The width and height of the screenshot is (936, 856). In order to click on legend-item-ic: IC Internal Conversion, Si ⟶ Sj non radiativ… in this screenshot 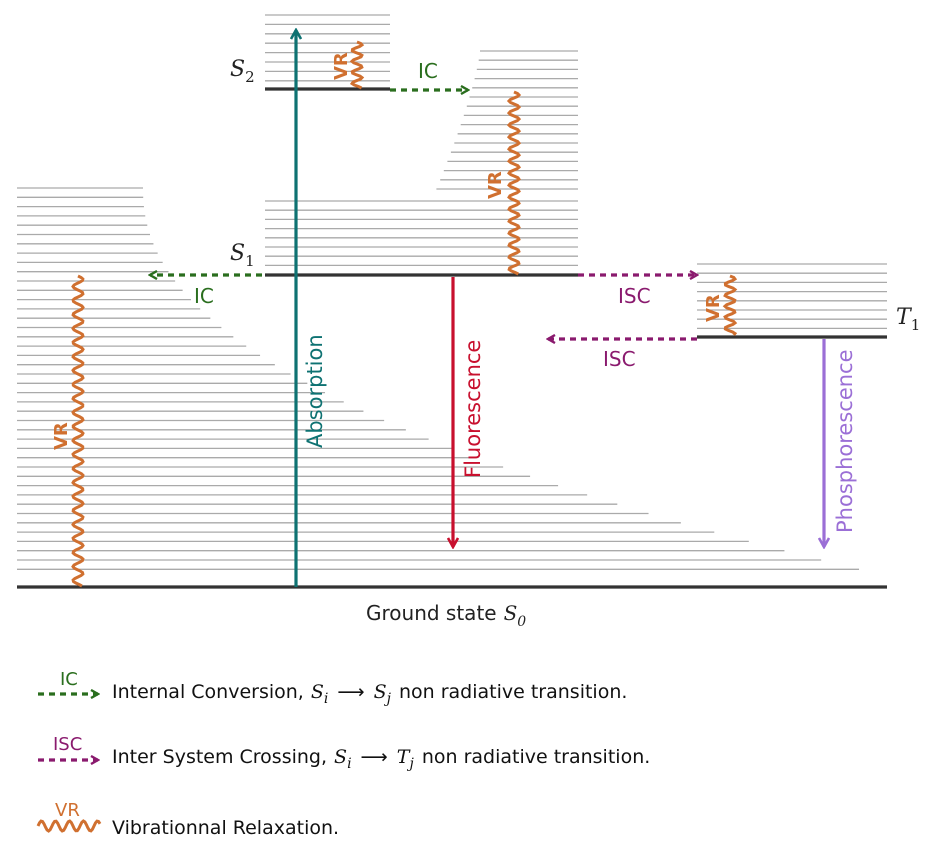, I will do `click(332, 688)`.